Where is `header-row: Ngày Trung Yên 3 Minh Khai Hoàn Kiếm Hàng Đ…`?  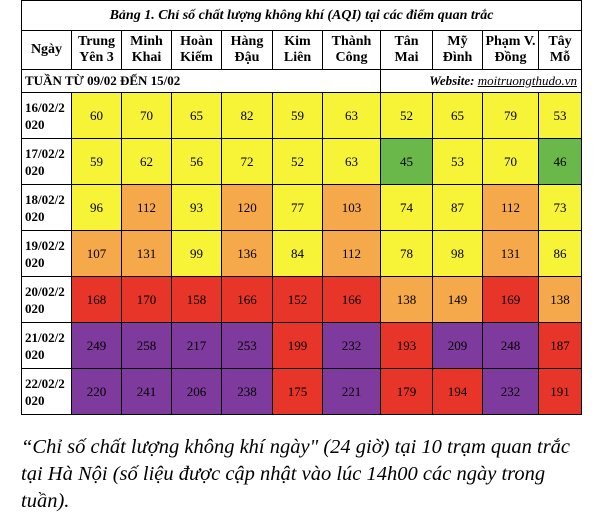
header-row: Ngày Trung Yên 3 Minh Khai Hoàn Kiếm Hàng Đ… is located at coordinates (302, 50).